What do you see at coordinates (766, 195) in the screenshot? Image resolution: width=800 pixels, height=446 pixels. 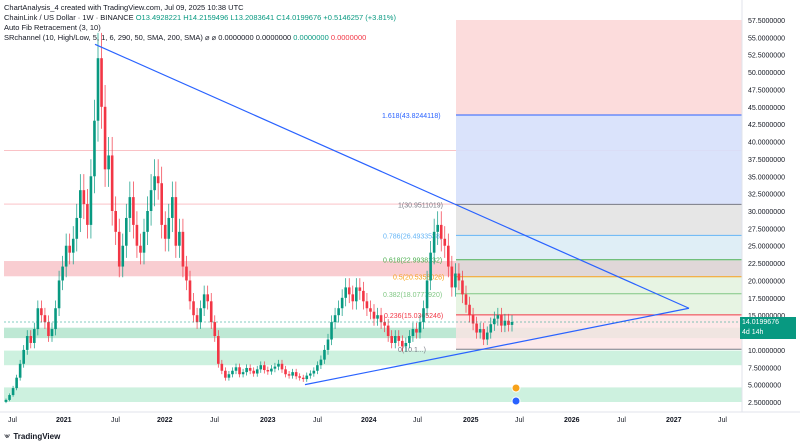 I see `price-tick: 32.5000000` at bounding box center [766, 195].